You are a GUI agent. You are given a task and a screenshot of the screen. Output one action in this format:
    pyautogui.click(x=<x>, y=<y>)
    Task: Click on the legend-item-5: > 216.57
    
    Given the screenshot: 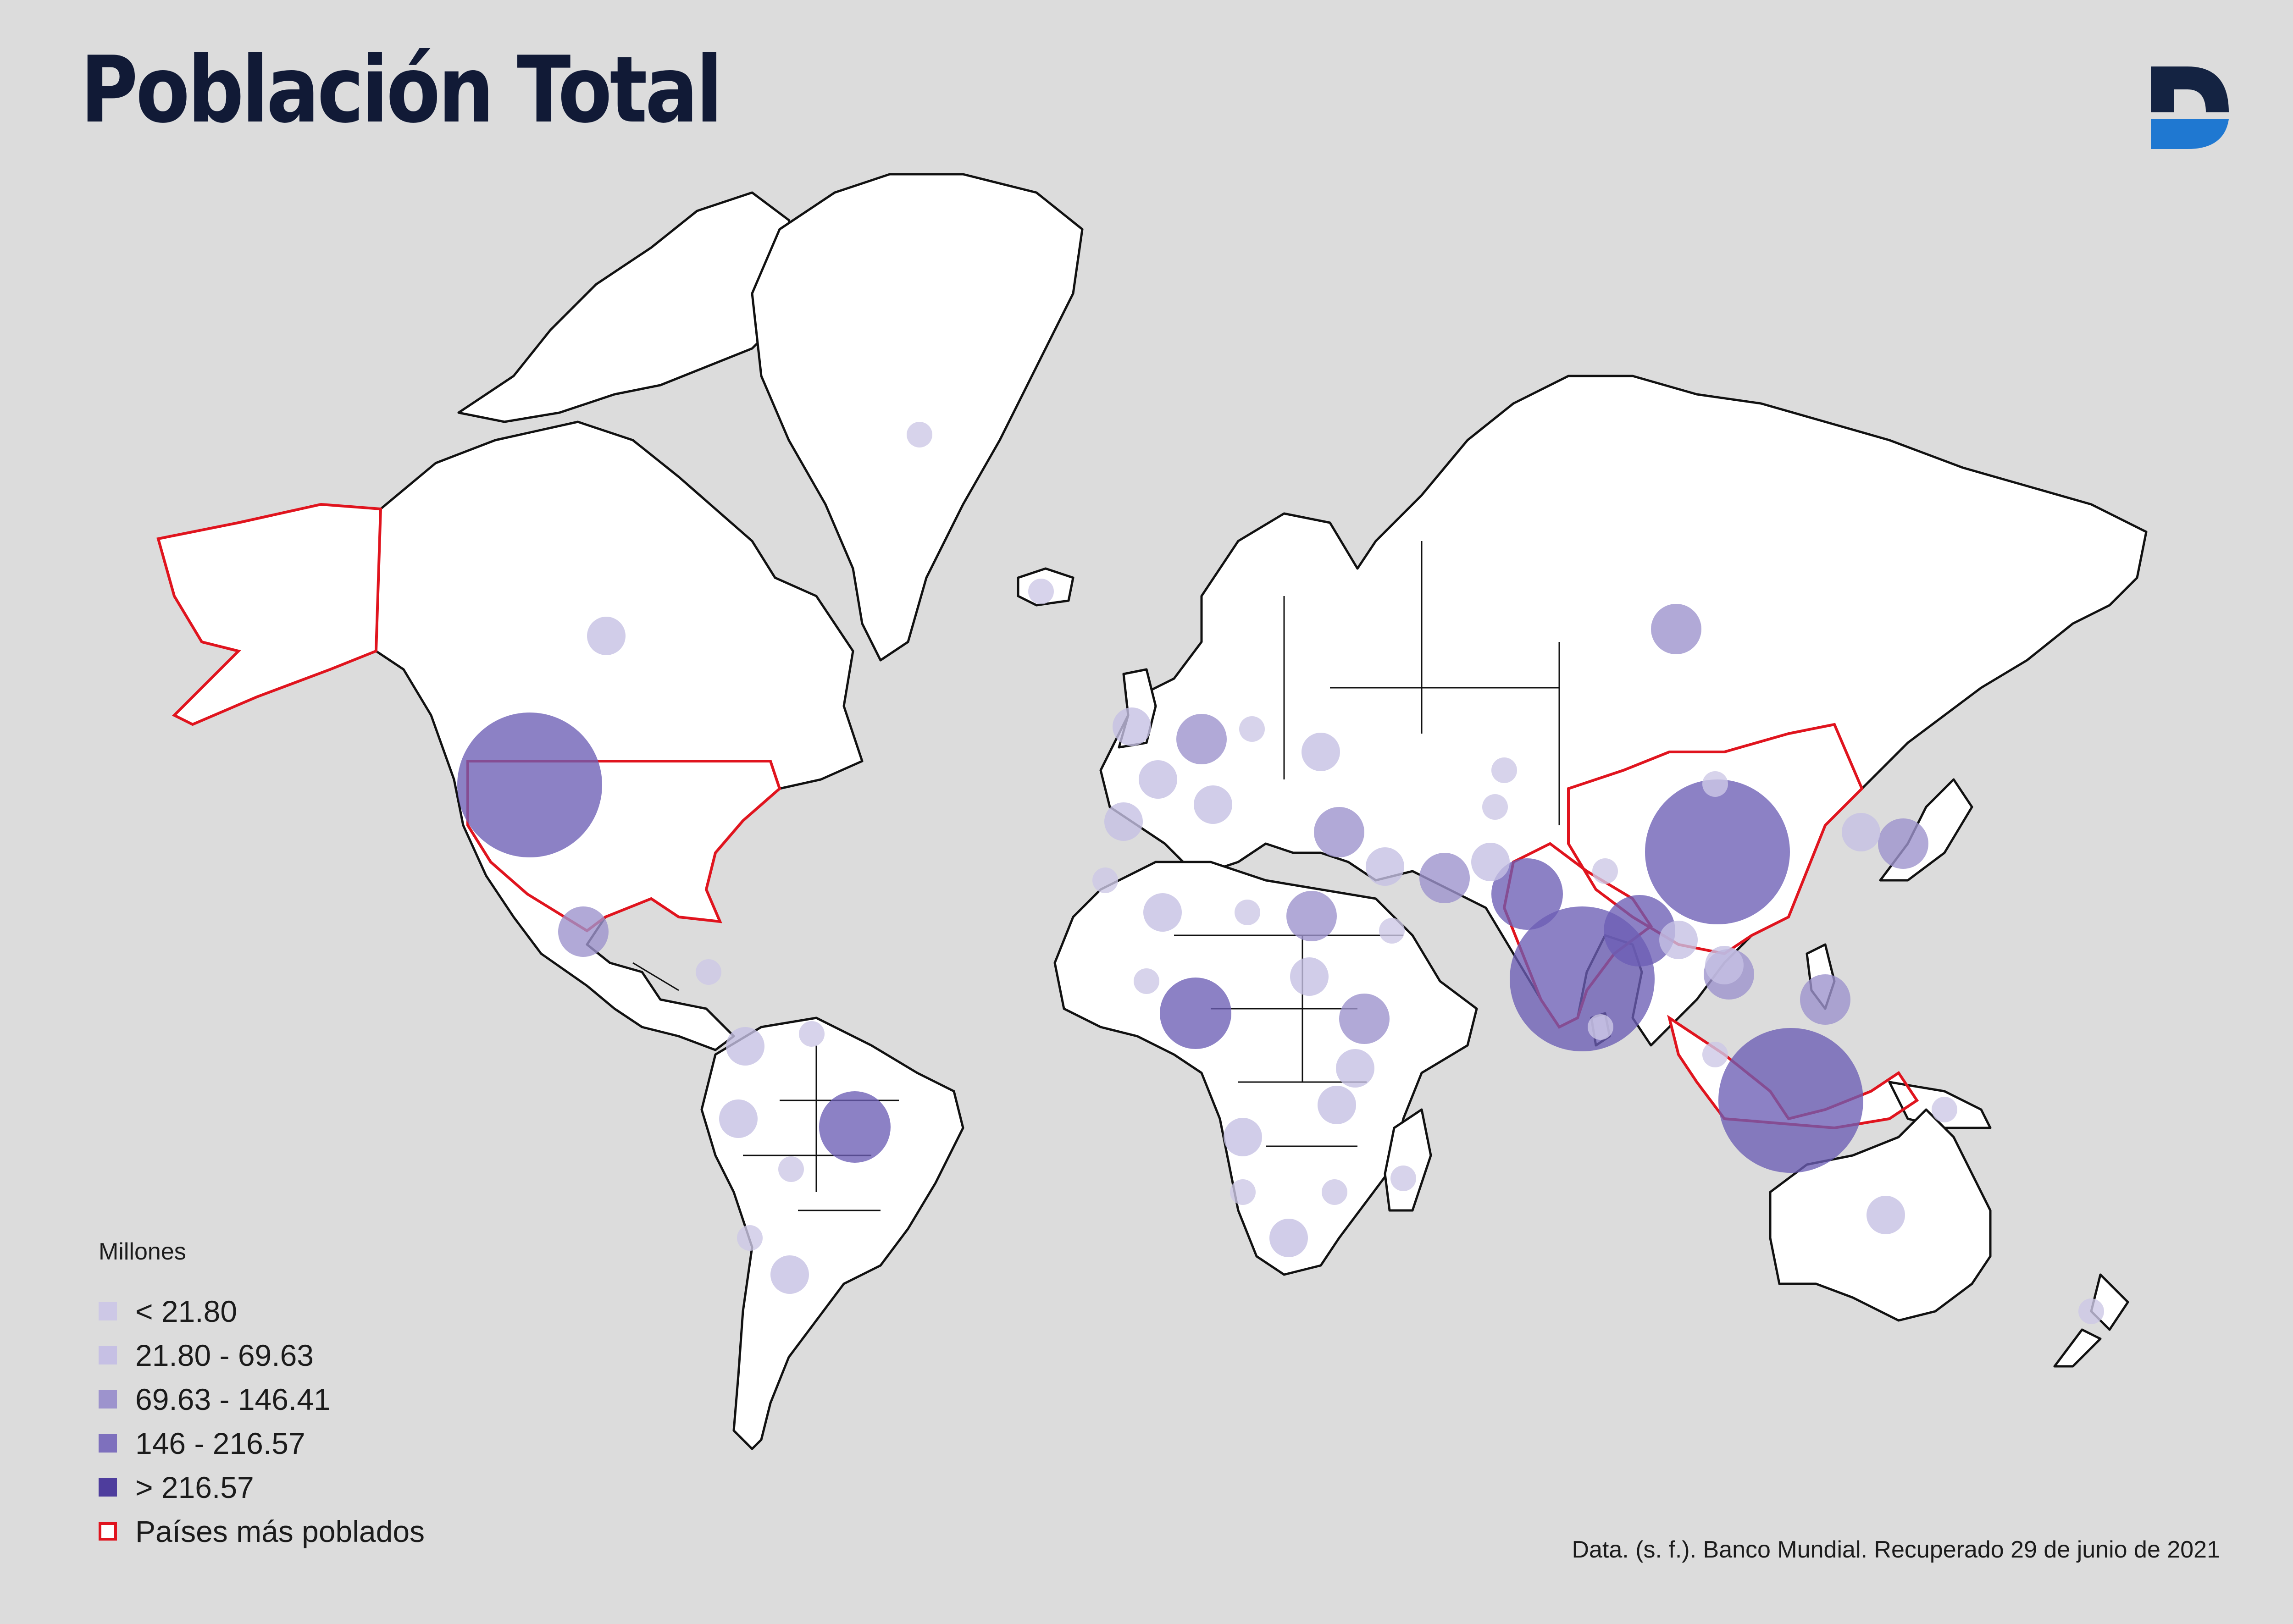 What is the action you would take?
    pyautogui.click(x=262, y=1487)
    